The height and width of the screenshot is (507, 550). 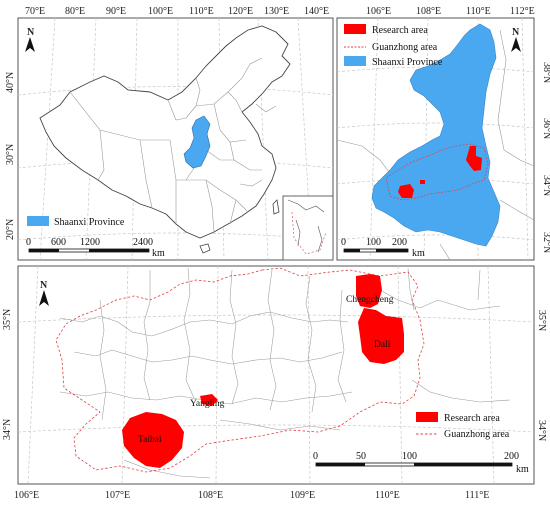 What do you see at coordinates (75, 11) in the screenshot?
I see `lon-tick: 80°E` at bounding box center [75, 11].